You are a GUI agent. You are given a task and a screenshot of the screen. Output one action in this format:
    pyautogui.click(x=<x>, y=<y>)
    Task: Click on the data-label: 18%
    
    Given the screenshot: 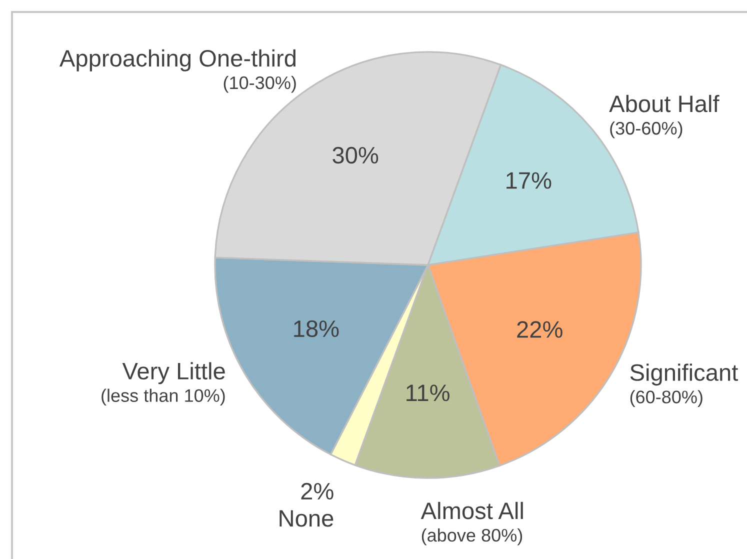 What is the action you would take?
    pyautogui.click(x=316, y=329)
    